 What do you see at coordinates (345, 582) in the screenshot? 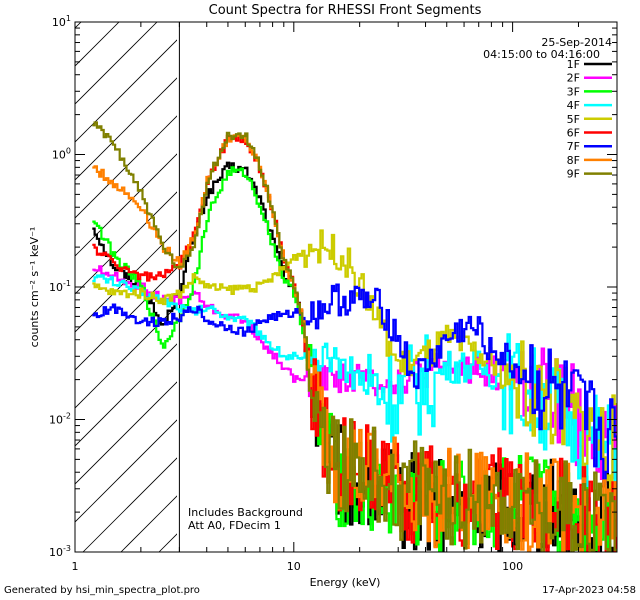
I see `x-axis-label: Energy (keV)` at bounding box center [345, 582].